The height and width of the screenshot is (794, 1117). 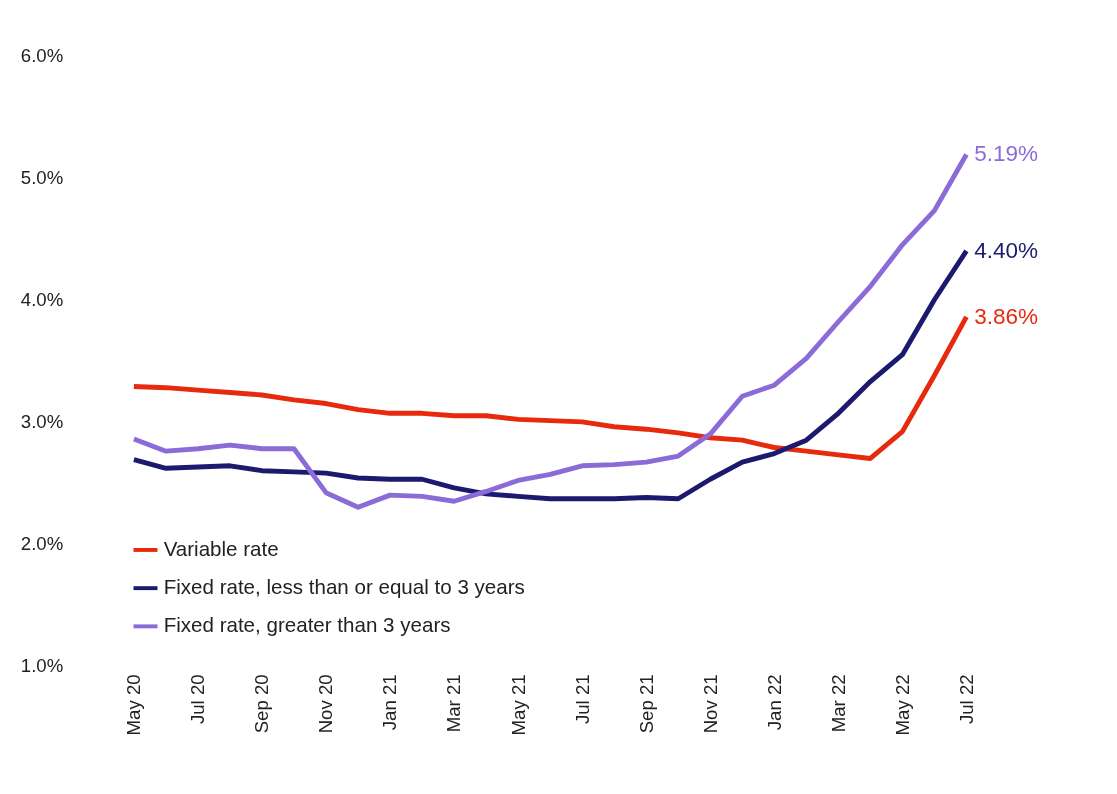 I want to click on x-tick-label: Jul 21, so click(x=582, y=699).